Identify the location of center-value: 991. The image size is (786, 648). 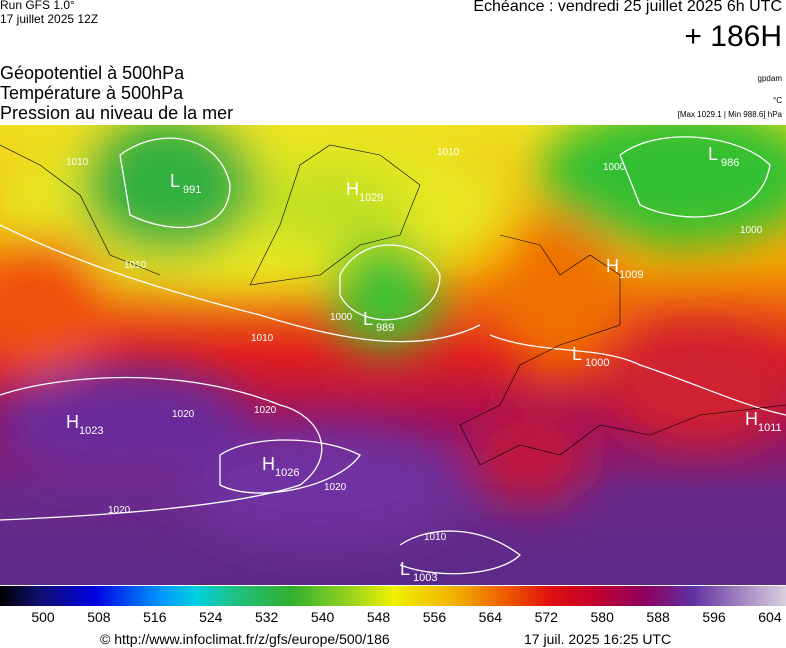
(192, 190).